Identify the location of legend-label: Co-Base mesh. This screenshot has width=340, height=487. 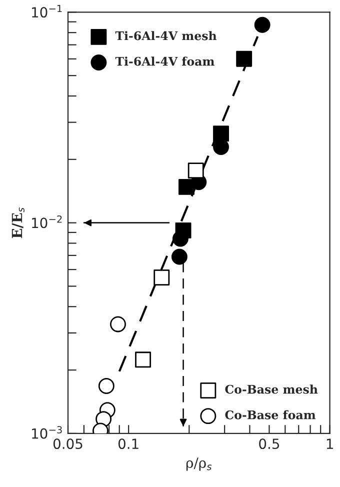
(271, 389).